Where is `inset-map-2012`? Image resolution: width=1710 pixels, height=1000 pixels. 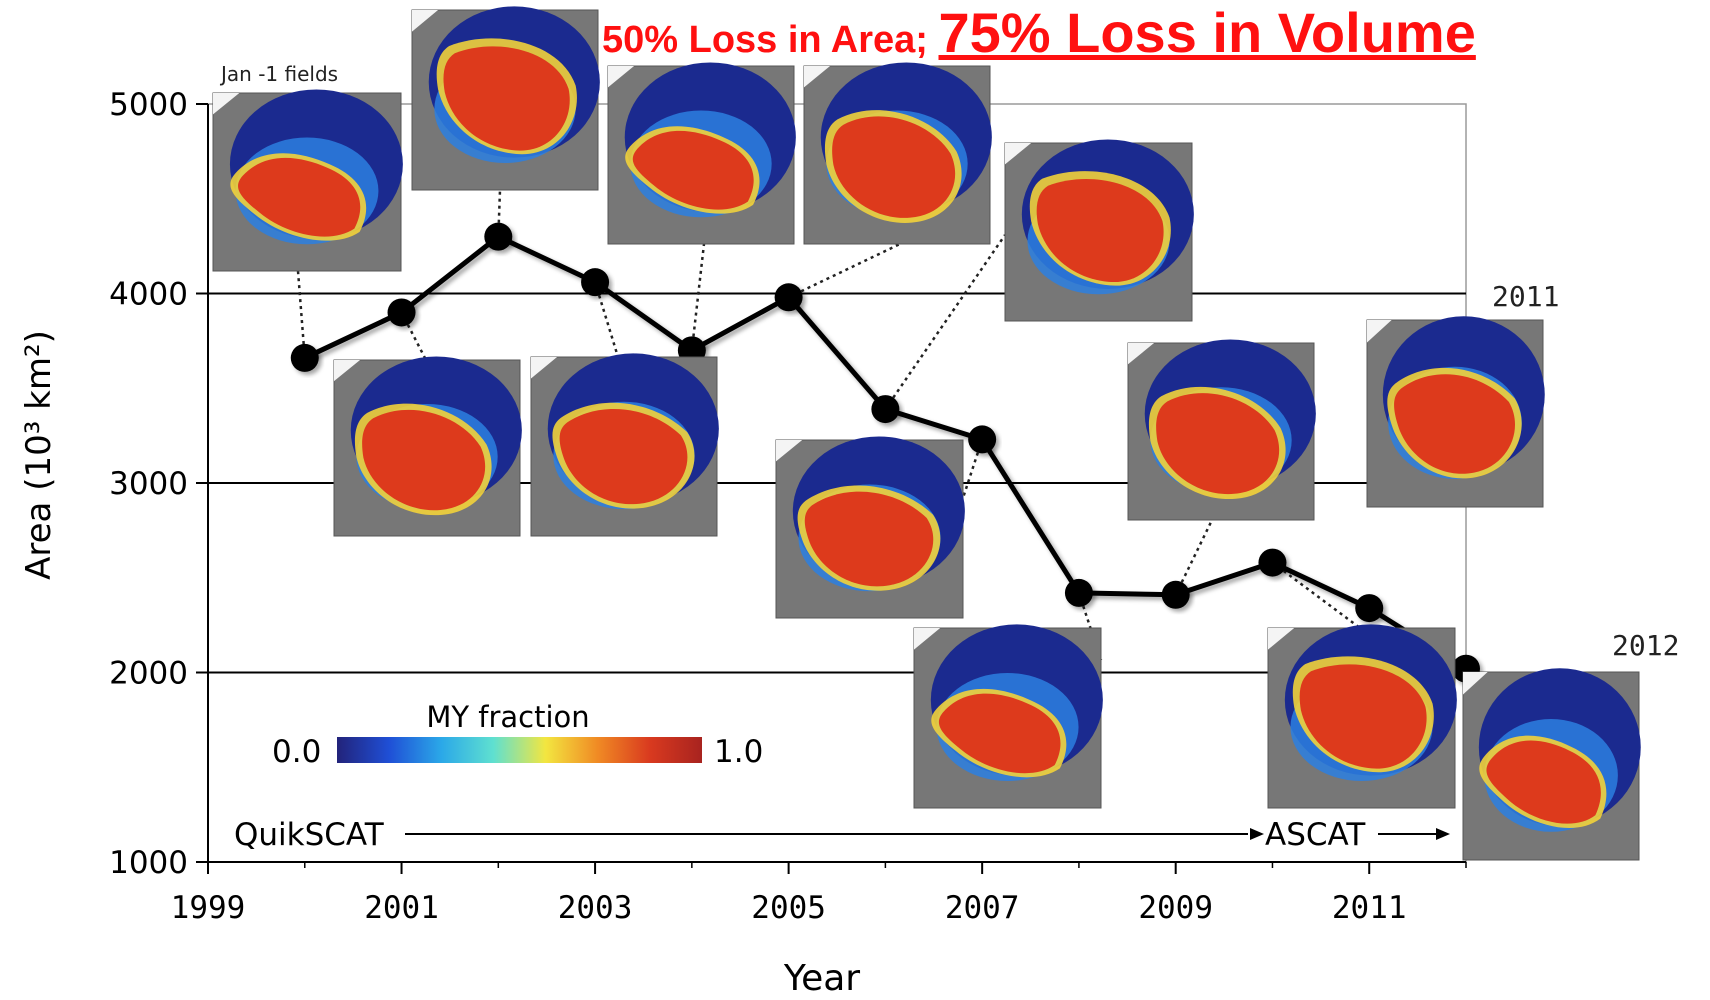 inset-map-2012 is located at coordinates (1551, 764).